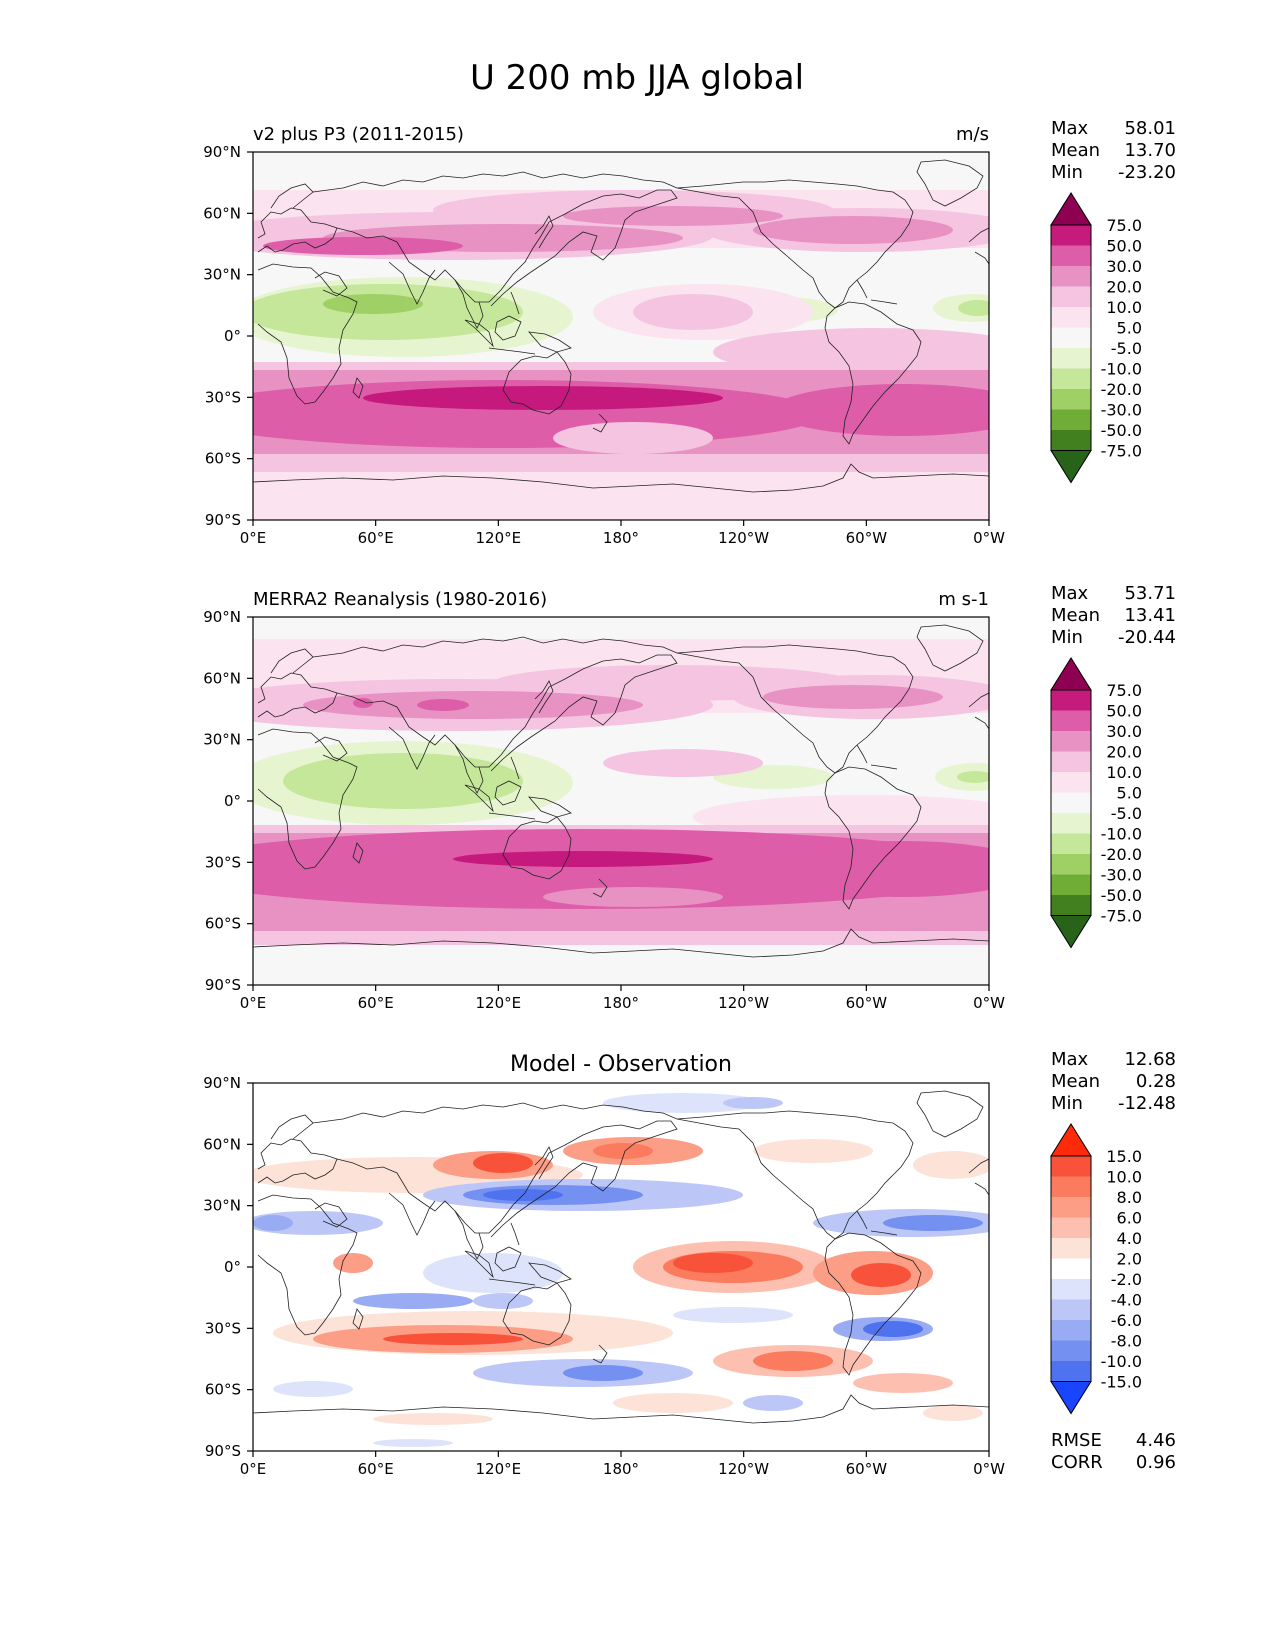  What do you see at coordinates (1126, 1341) in the screenshot?
I see `colorbar-label: -8.0` at bounding box center [1126, 1341].